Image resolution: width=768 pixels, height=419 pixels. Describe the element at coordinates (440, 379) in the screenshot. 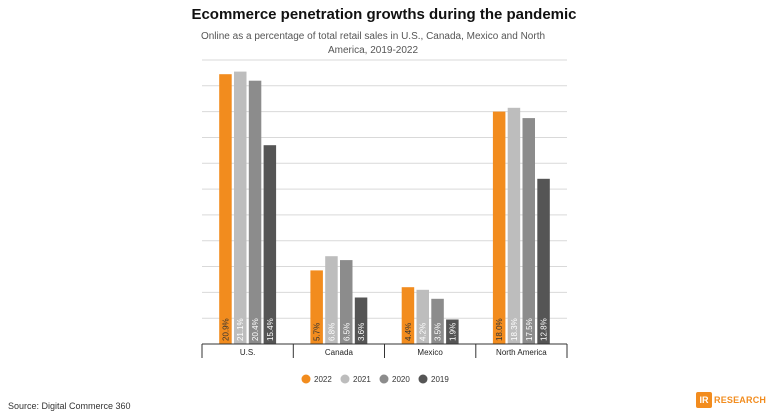

I see `legend-label: 2019` at that location.